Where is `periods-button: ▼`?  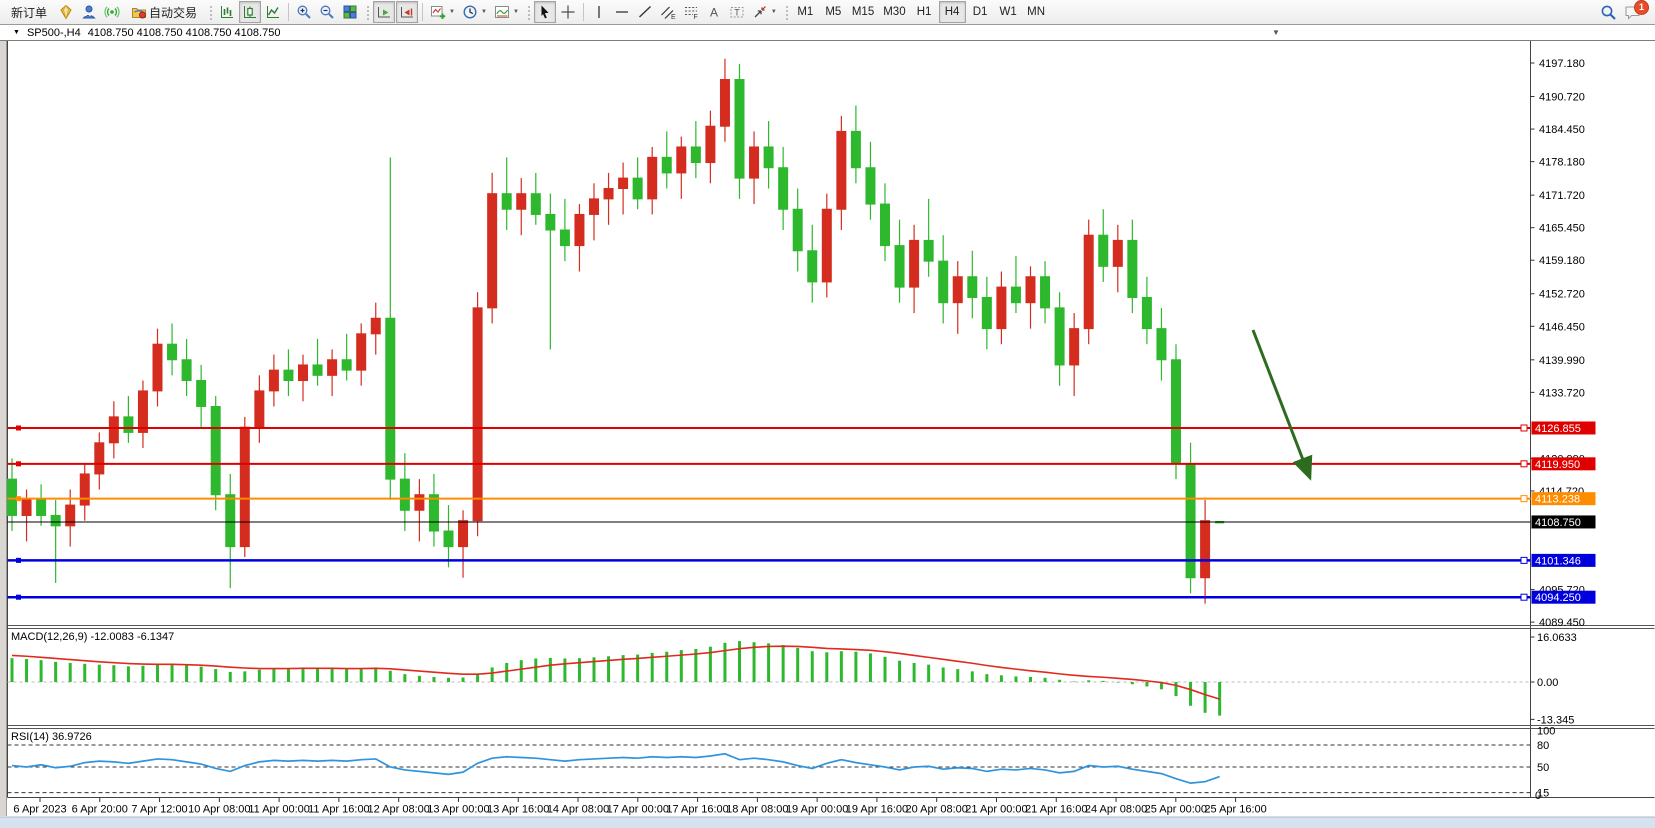 periods-button: ▼ is located at coordinates (474, 12).